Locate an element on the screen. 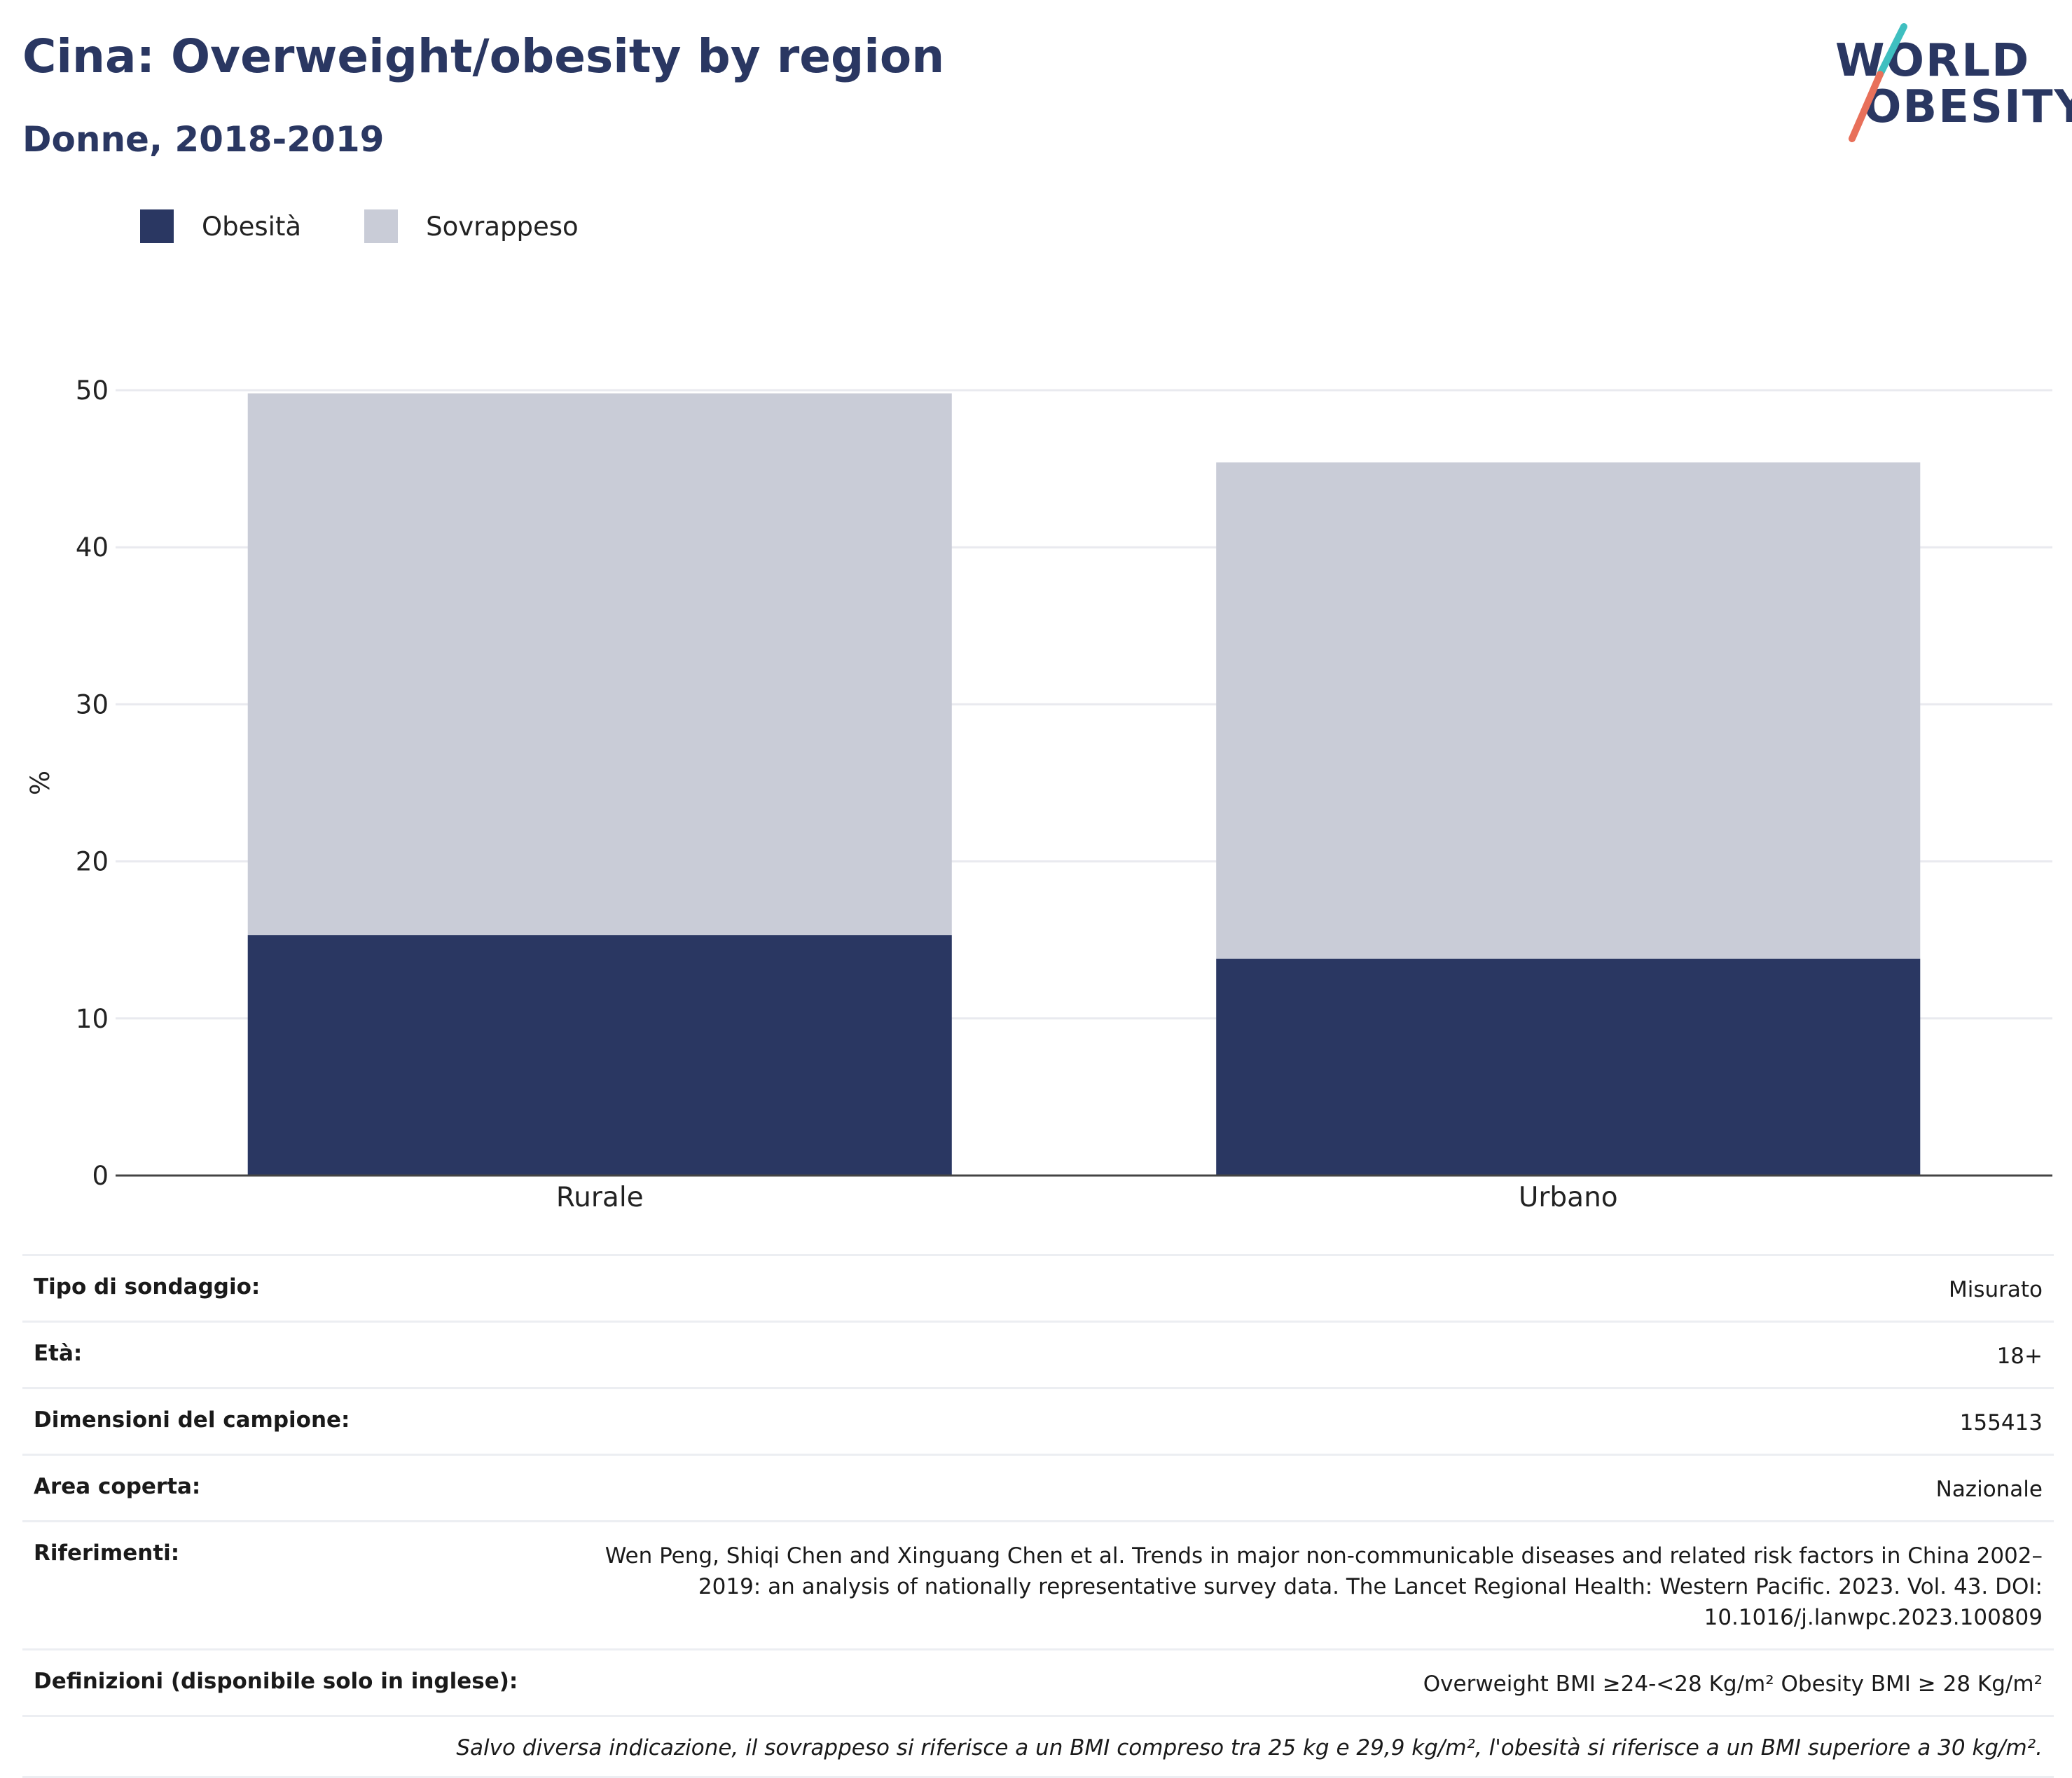 Image resolution: width=2072 pixels, height=1778 pixels. chart-title: Cina: Overweight/obesity by region is located at coordinates (484, 56).